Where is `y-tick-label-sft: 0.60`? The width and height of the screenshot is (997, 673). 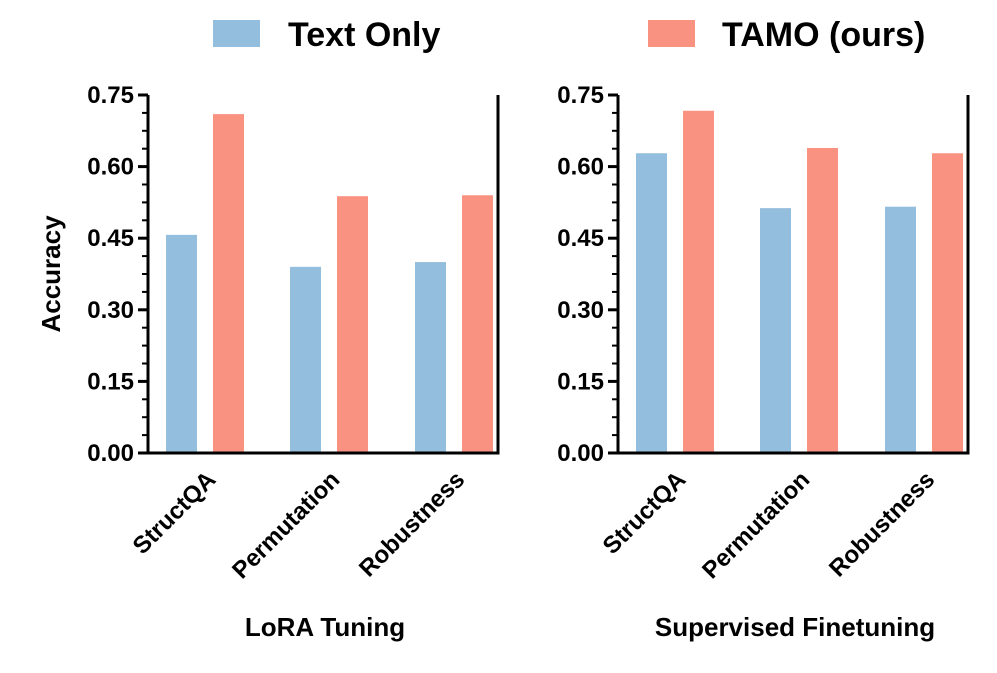
y-tick-label-sft: 0.60 is located at coordinates (580, 167).